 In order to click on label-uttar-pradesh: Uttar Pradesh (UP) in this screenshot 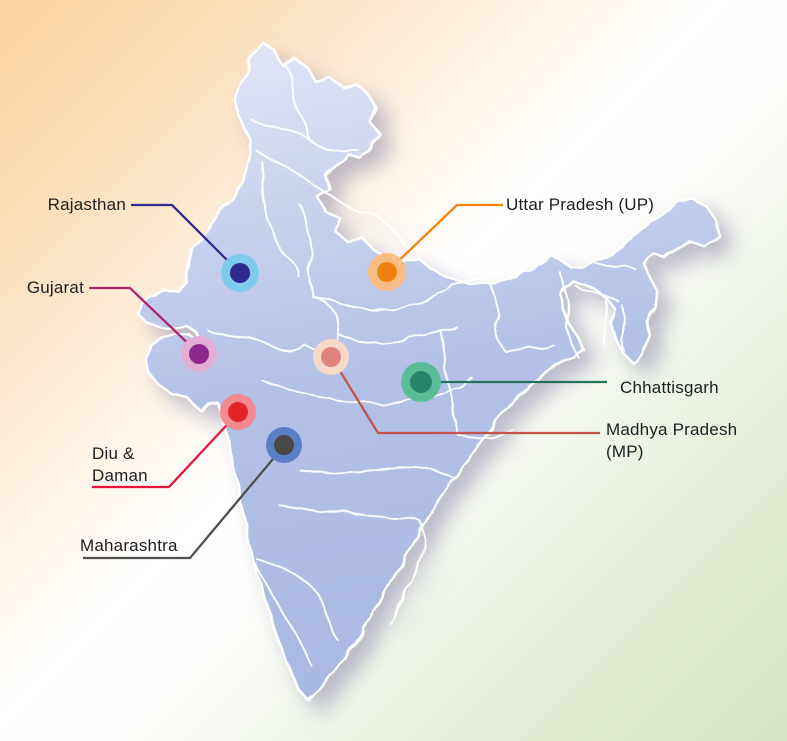, I will do `click(580, 205)`.